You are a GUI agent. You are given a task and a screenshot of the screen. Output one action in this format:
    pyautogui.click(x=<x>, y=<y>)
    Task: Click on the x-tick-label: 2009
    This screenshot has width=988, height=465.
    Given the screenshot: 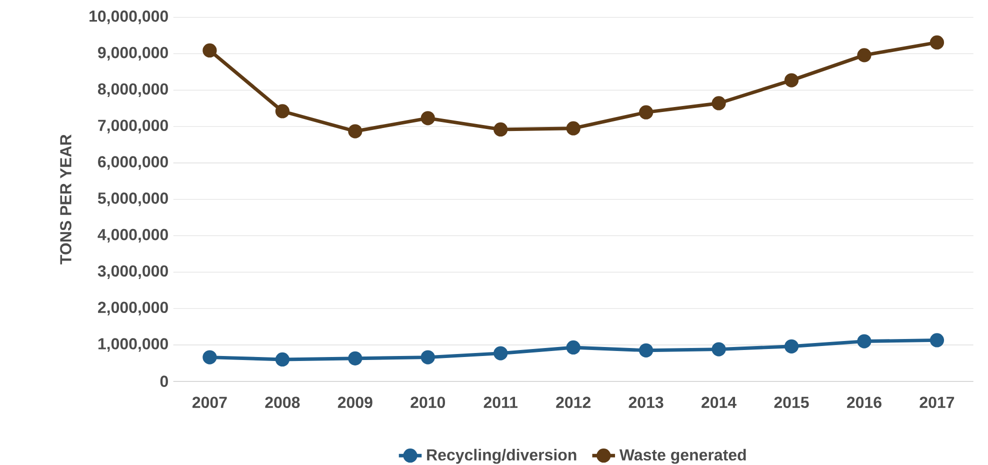 What is the action you would take?
    pyautogui.click(x=355, y=402)
    